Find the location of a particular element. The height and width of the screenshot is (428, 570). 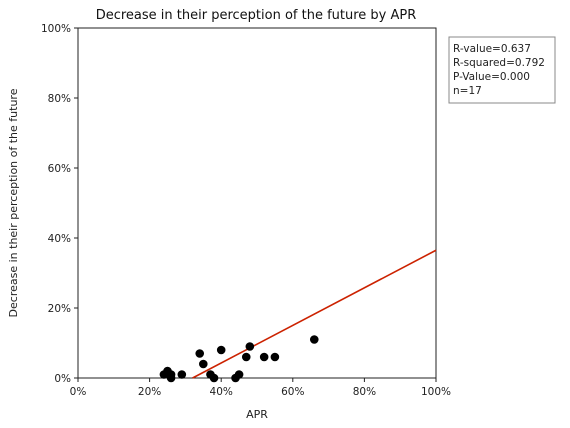

stats-n: n=17 is located at coordinates (467, 91).